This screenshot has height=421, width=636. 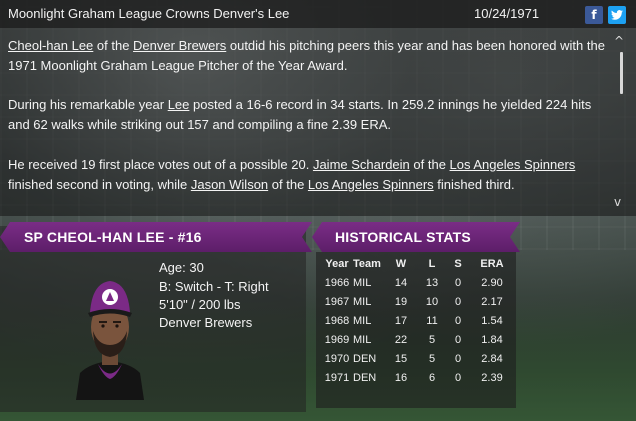 I want to click on col-losses: L, so click(x=432, y=264).